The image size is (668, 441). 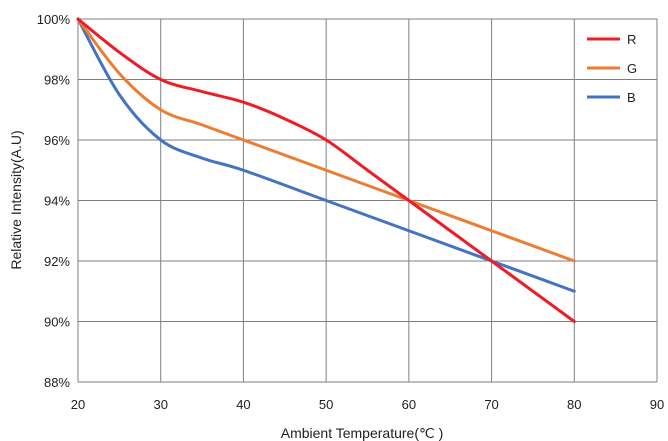 I want to click on legend-label-r: R, so click(x=631, y=39).